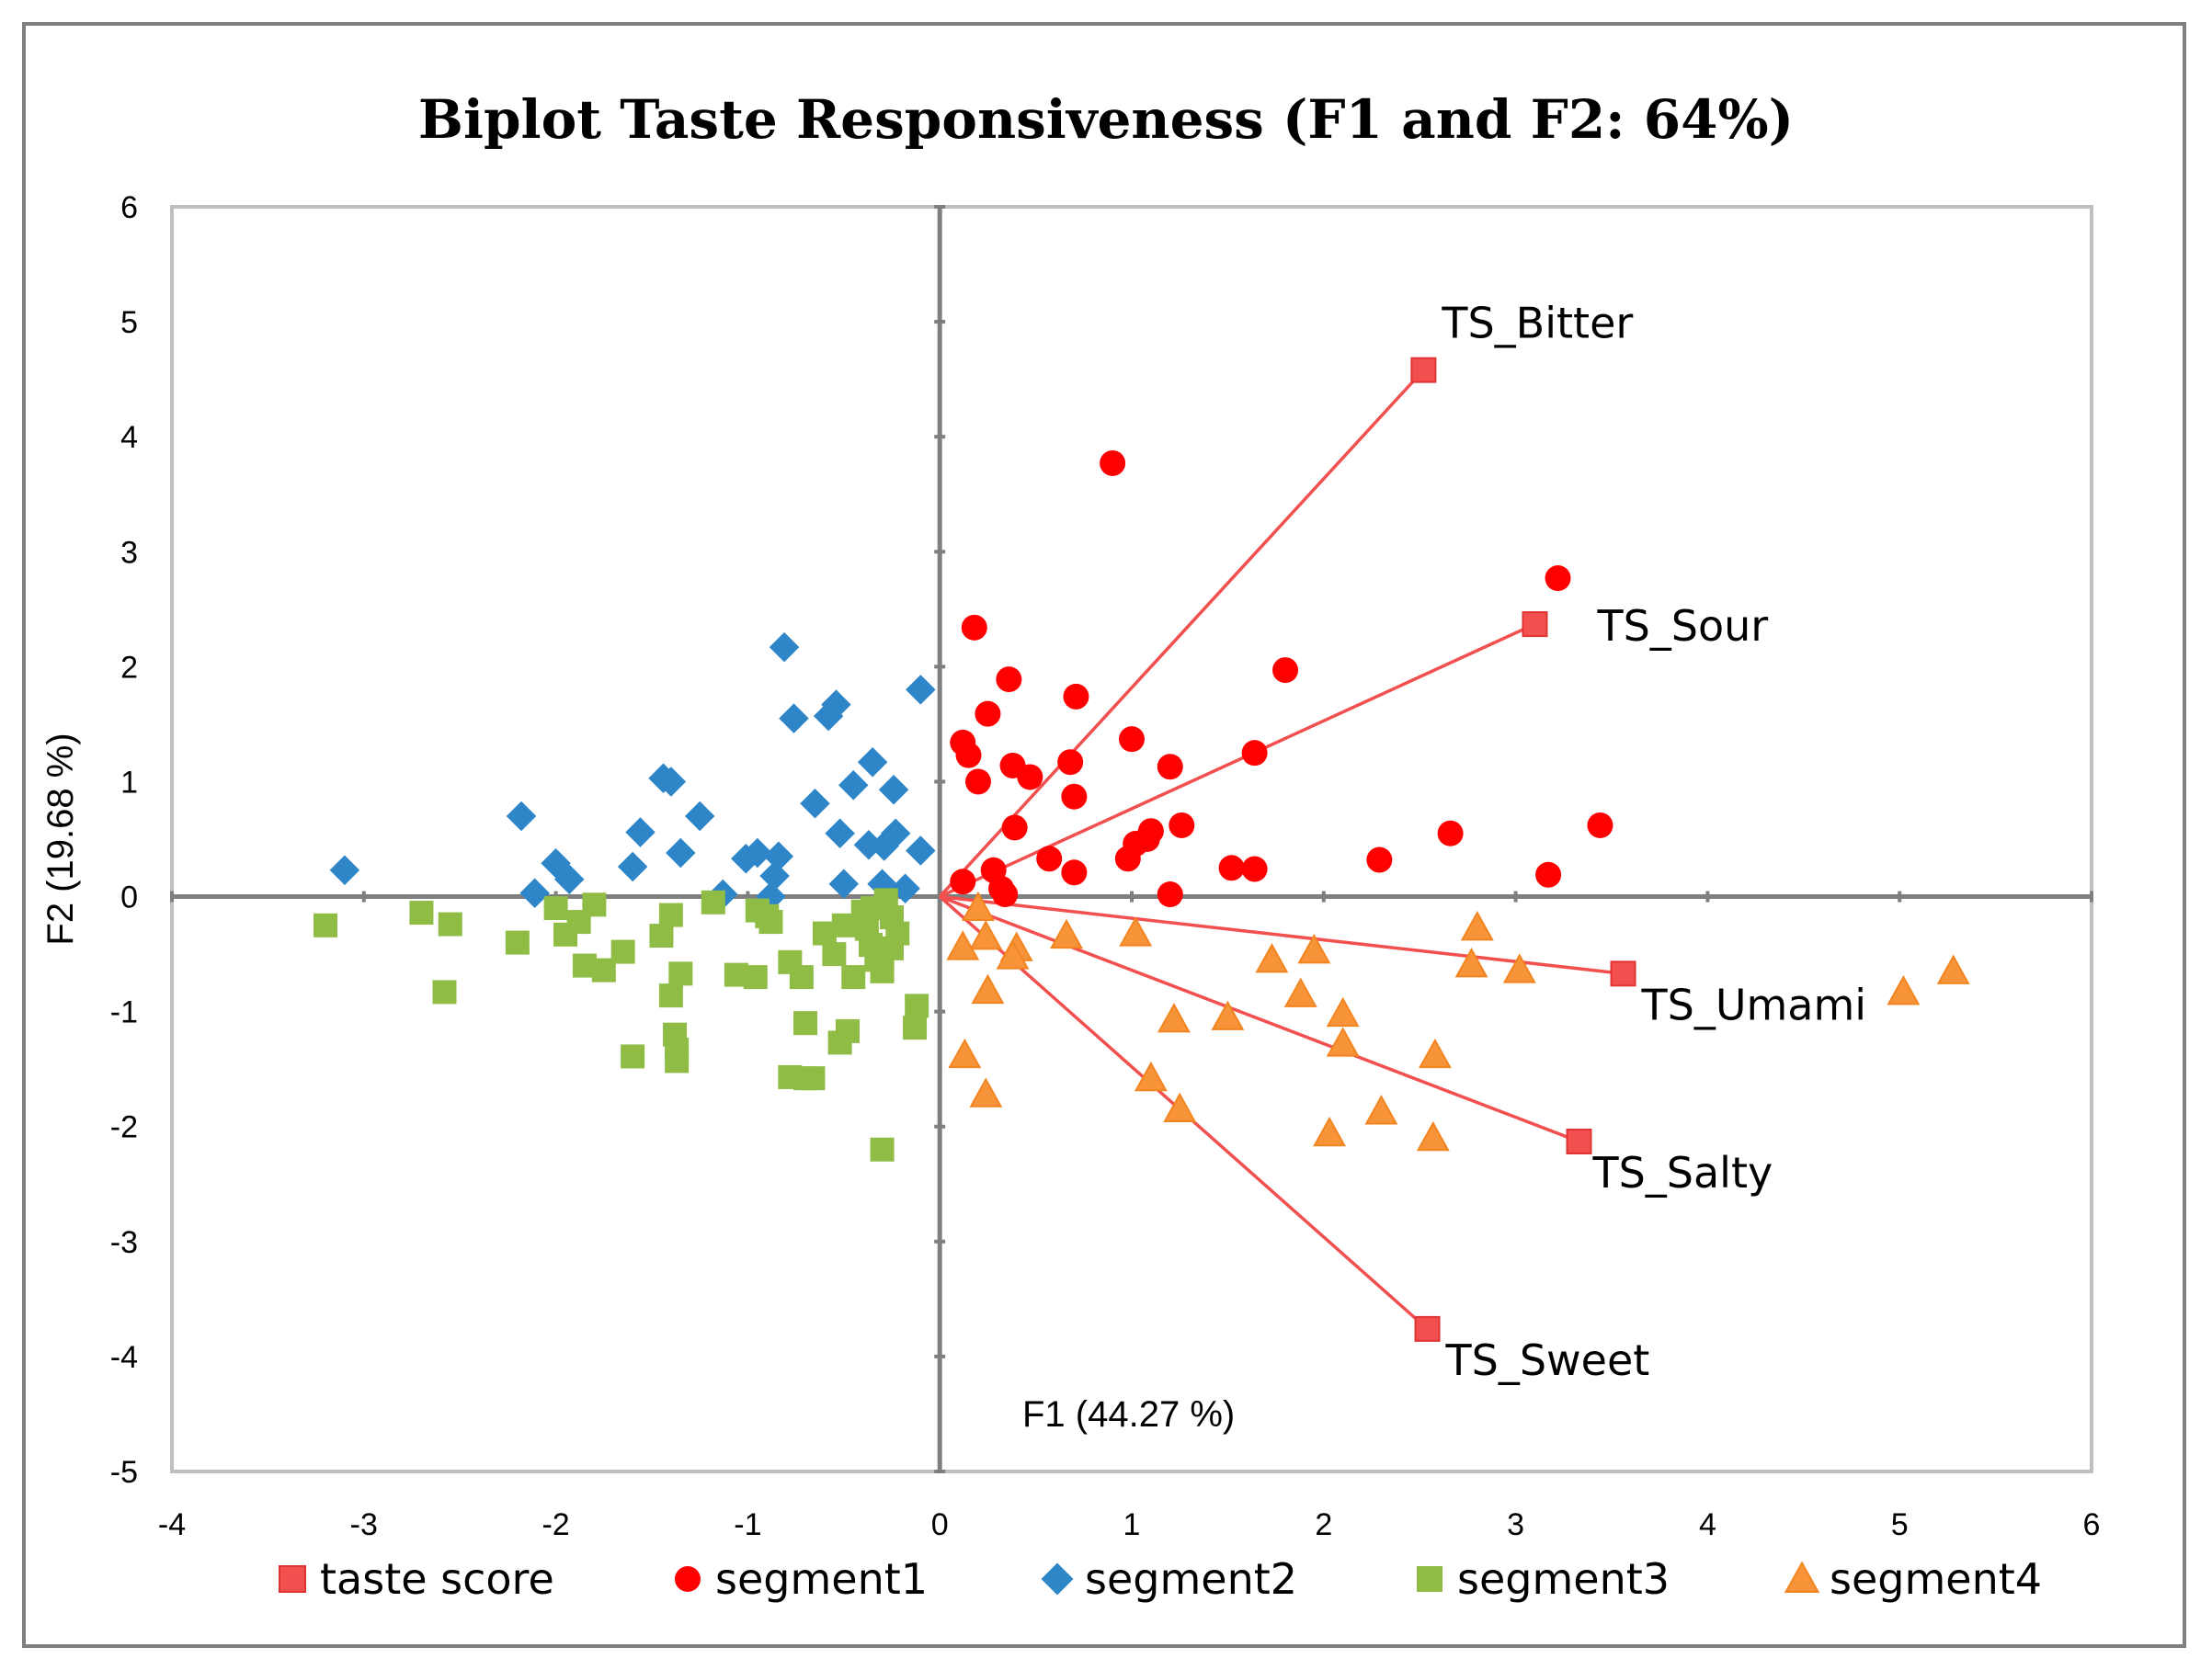  Describe the element at coordinates (129, 667) in the screenshot. I see `y-tick-label: 2` at that location.